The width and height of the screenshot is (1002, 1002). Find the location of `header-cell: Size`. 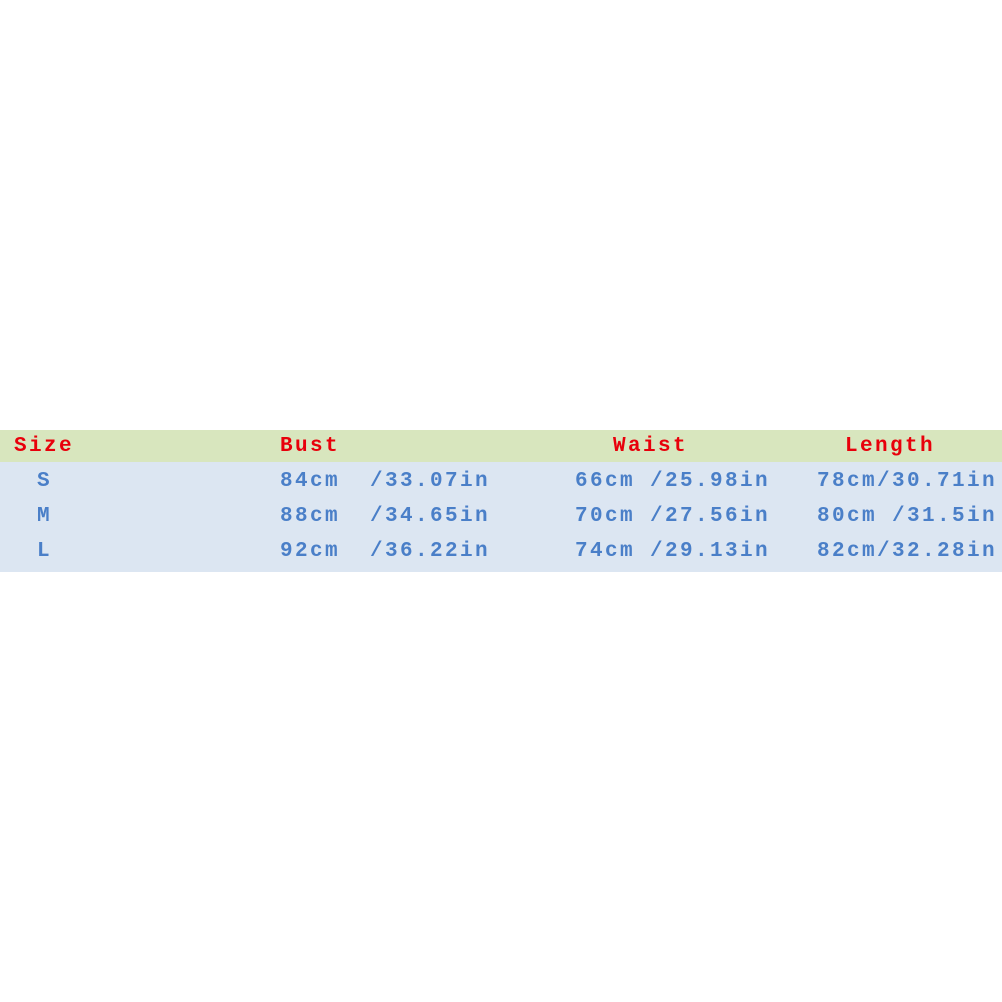

header-cell: Size is located at coordinates (44, 446).